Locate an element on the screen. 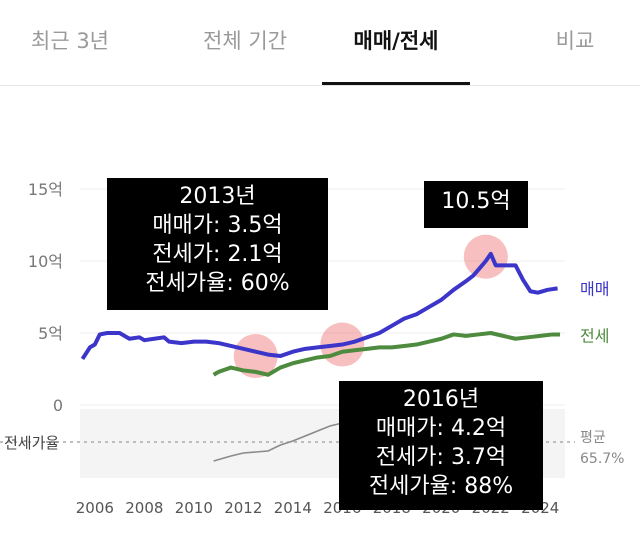 This screenshot has width=640, height=534. y-tick-label: 0 is located at coordinates (58, 405).